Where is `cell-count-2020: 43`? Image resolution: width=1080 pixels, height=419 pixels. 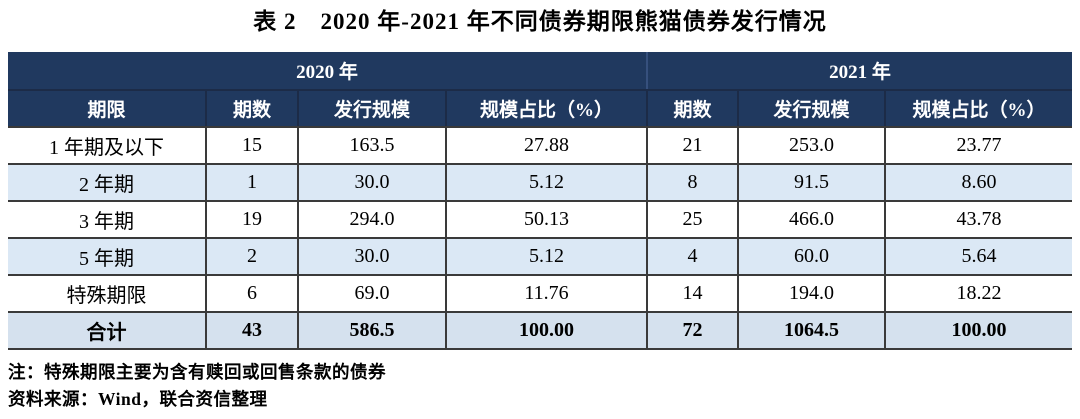 cell-count-2020: 43 is located at coordinates (251, 331).